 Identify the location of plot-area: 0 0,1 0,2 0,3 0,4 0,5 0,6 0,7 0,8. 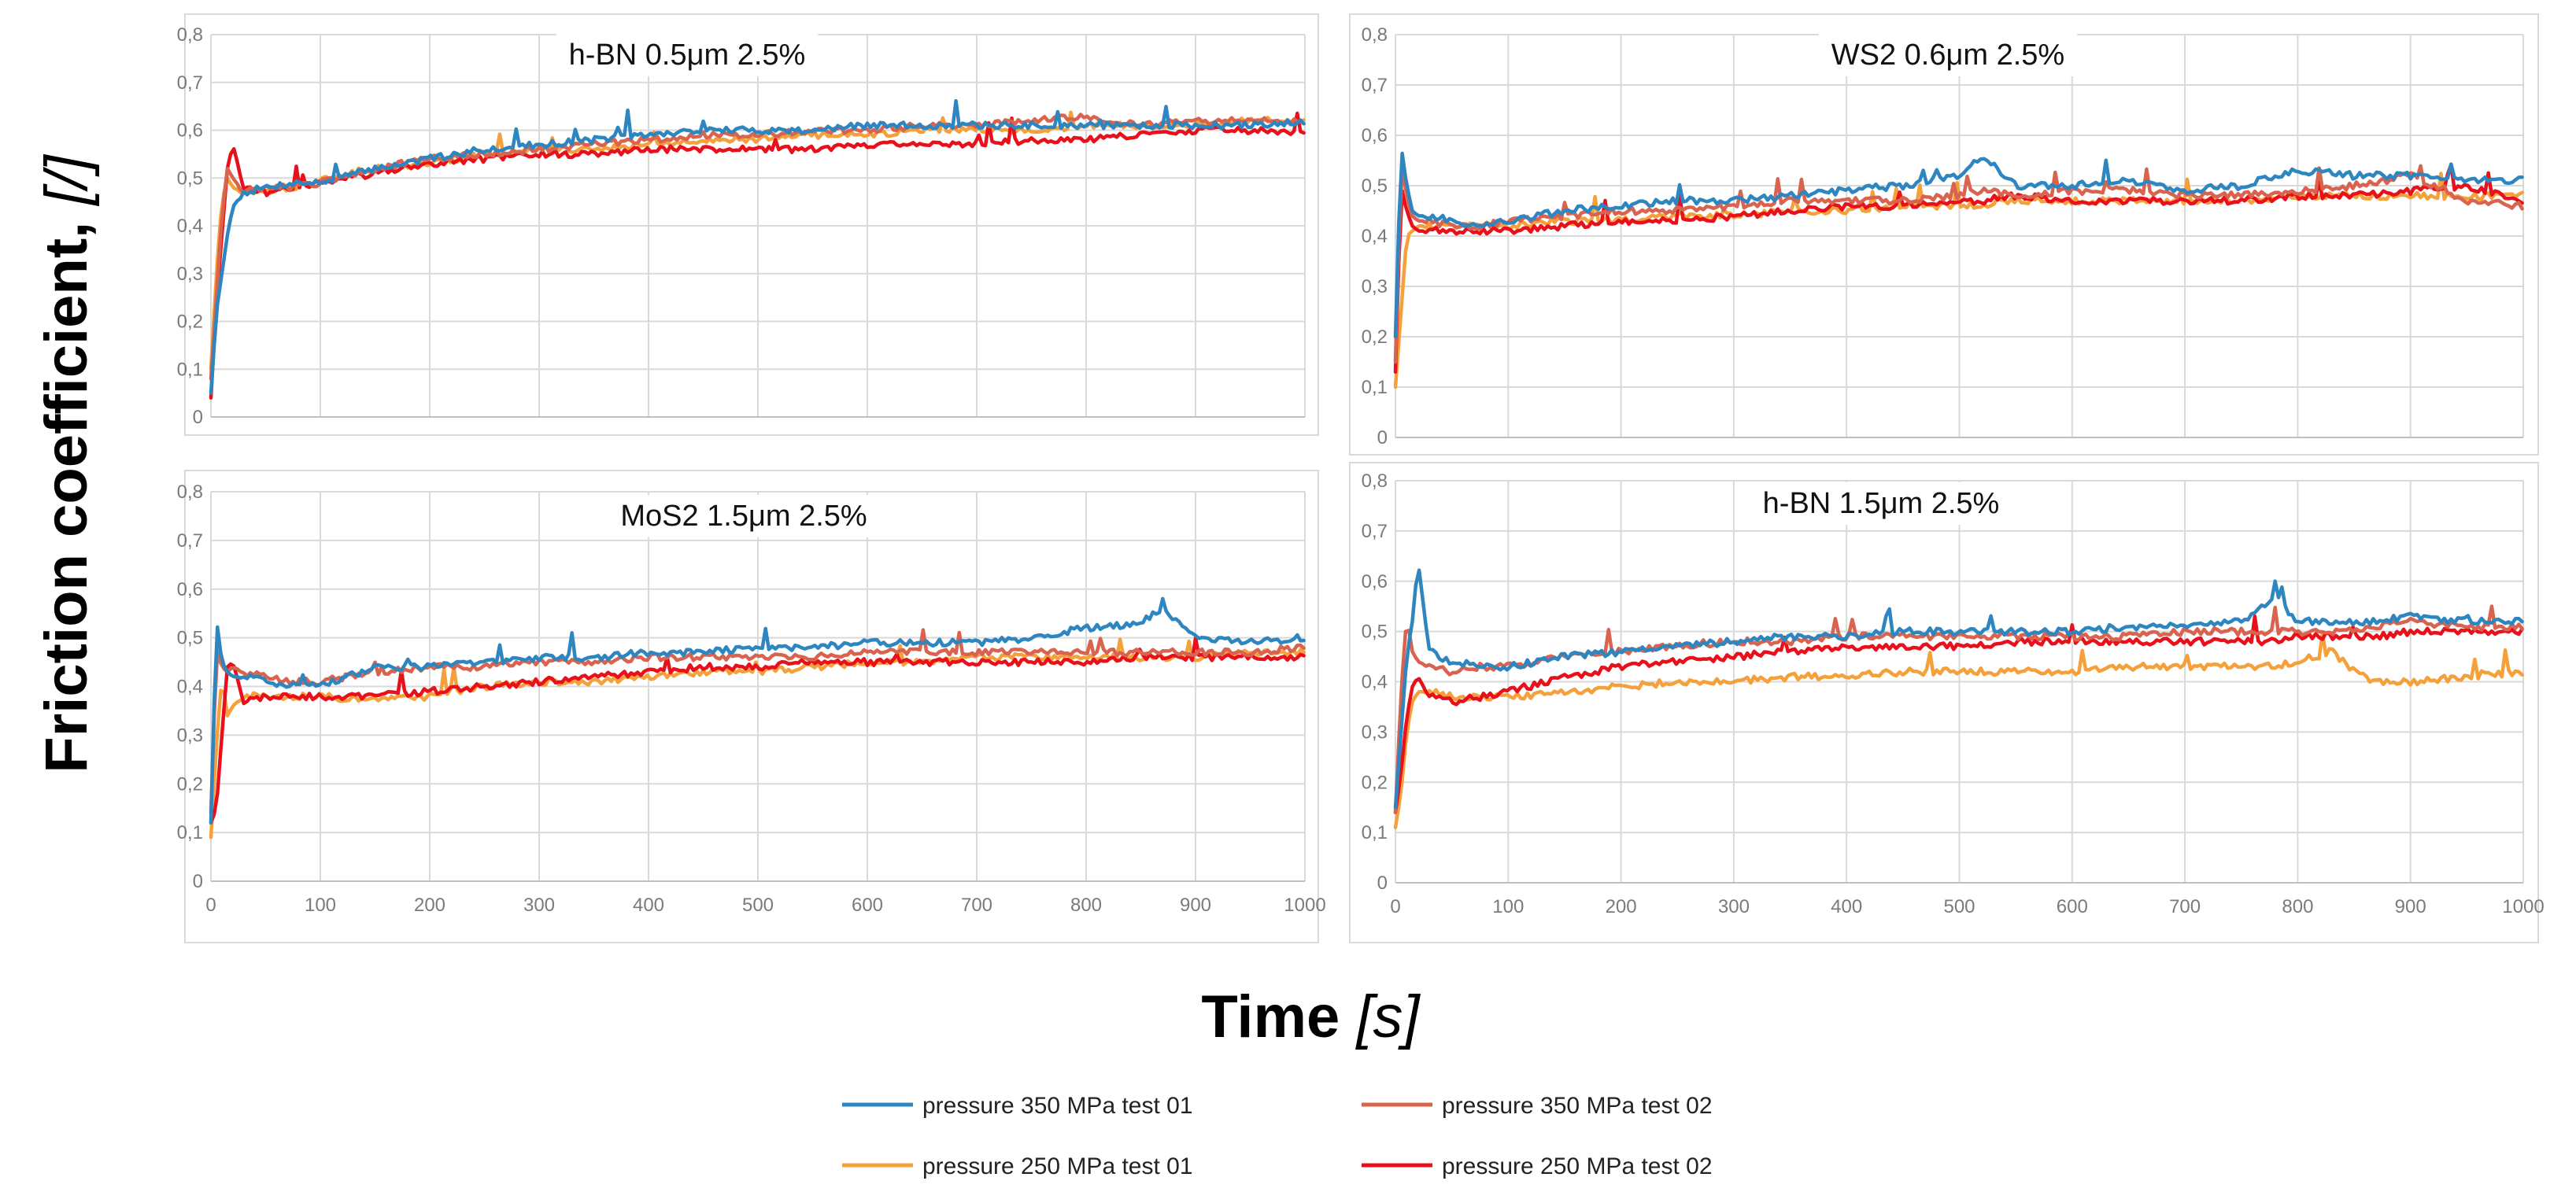
(741, 226).